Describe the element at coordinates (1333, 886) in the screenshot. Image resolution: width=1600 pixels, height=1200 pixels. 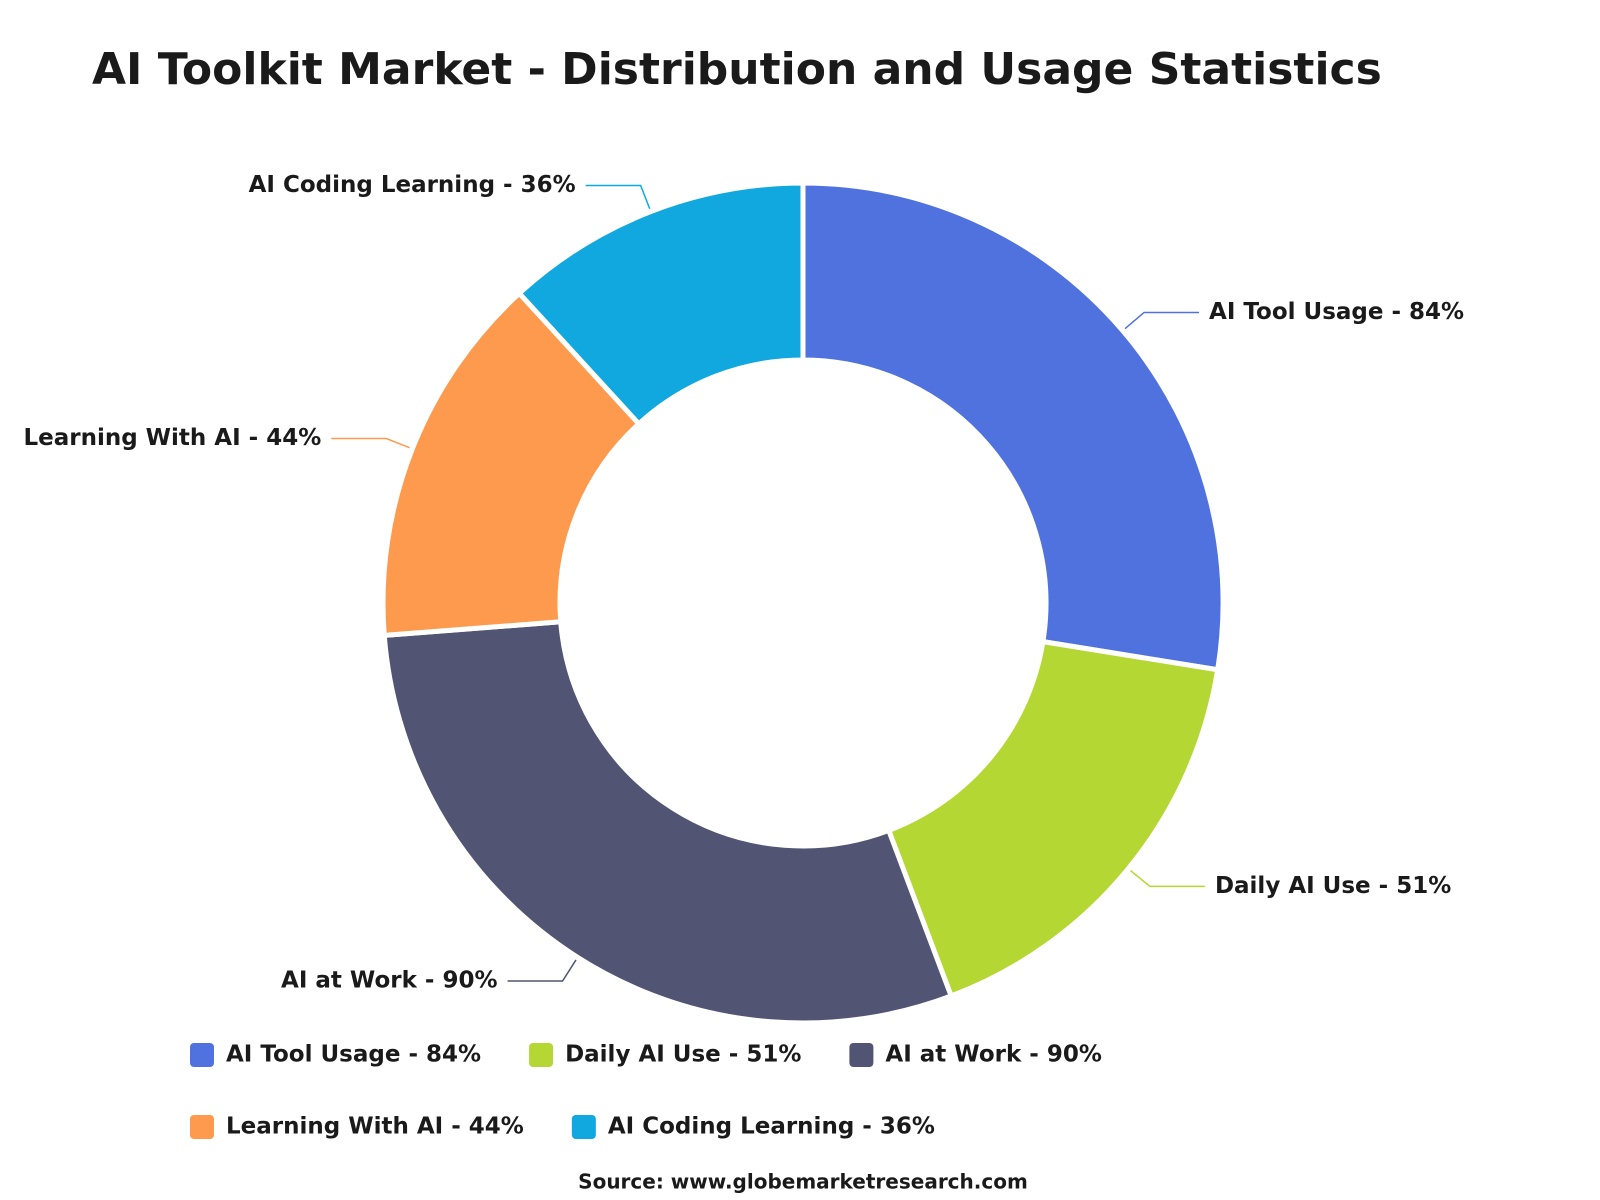
I see `data-label: Daily AI Use - 51%` at that location.